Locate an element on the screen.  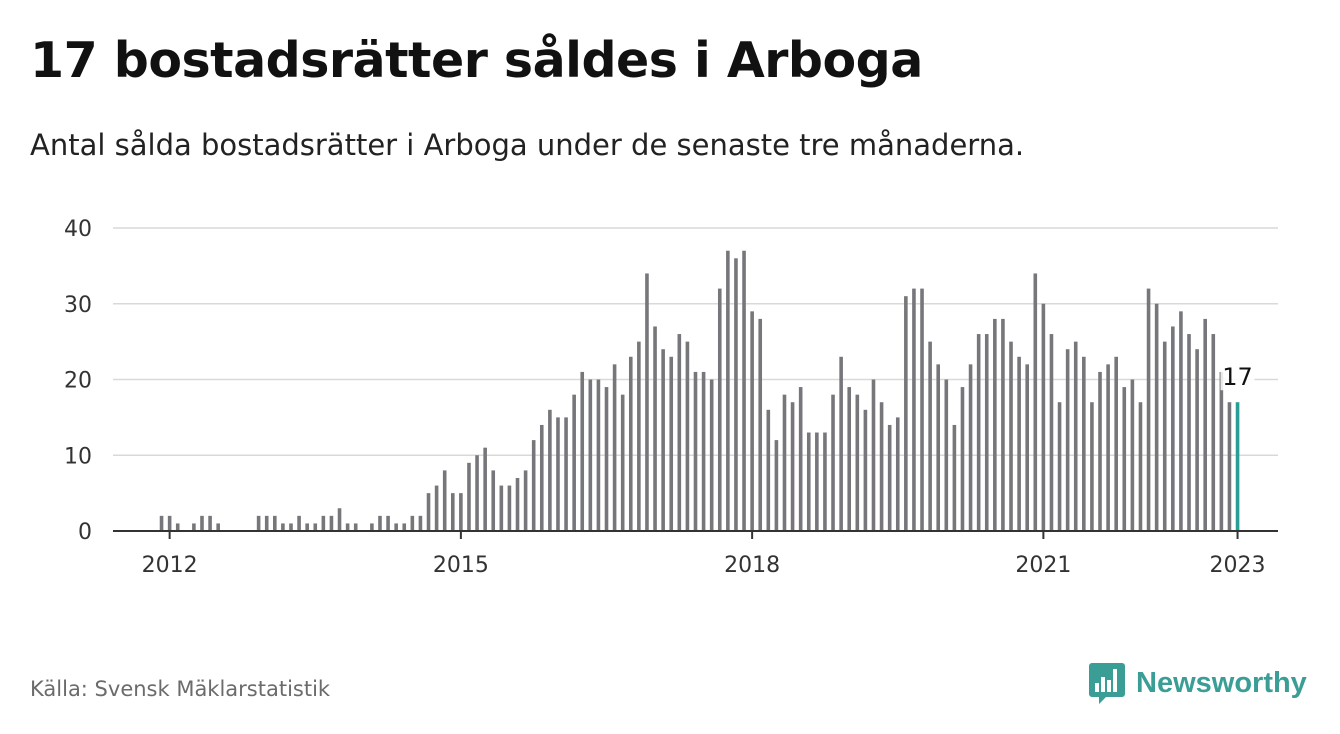
y-tick-label: 30 is located at coordinates (78, 305).